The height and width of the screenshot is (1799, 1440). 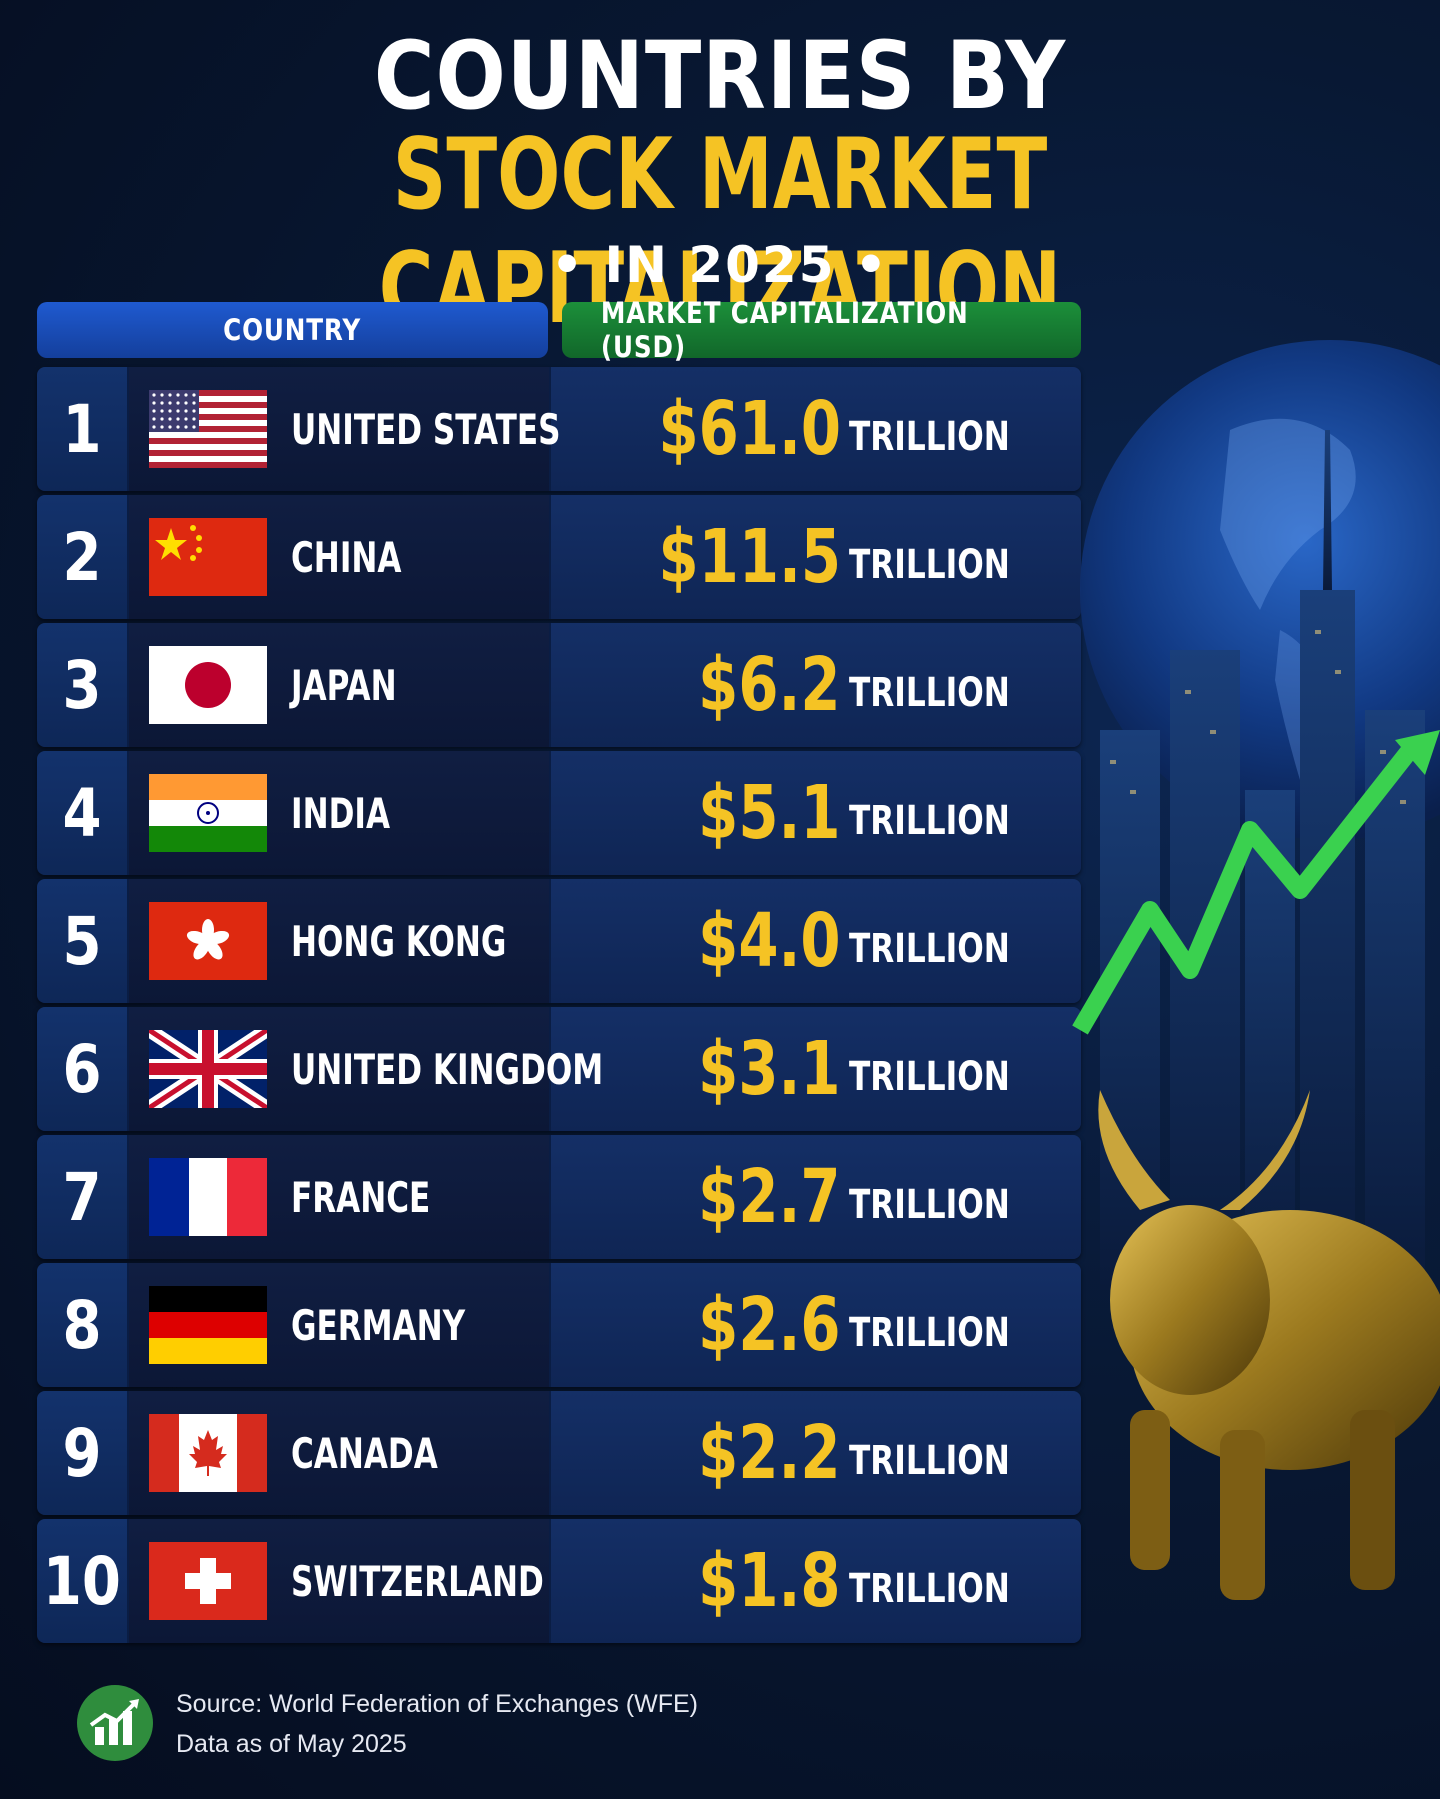 I want to click on rank-number: 8, so click(x=83, y=1325).